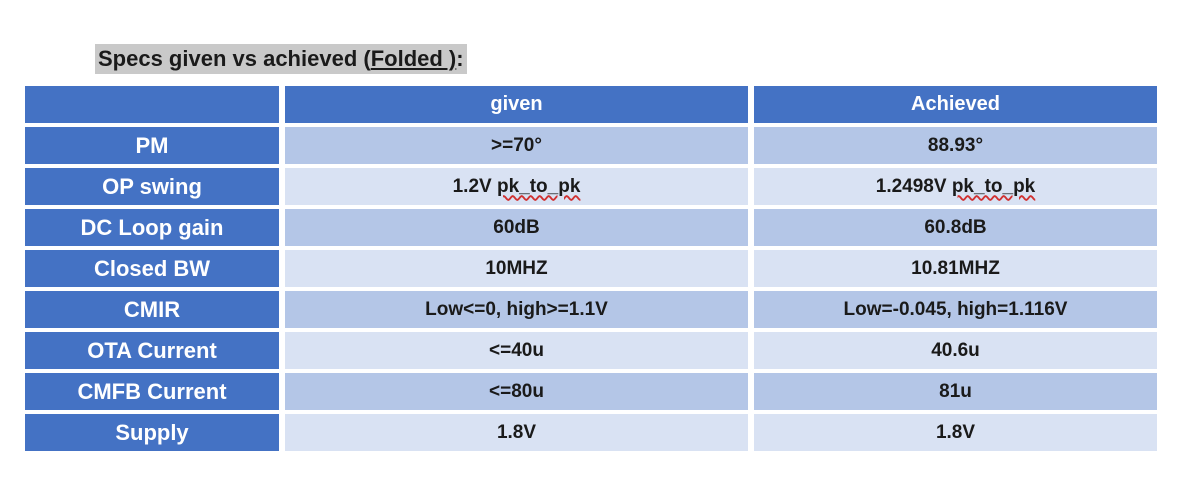 This screenshot has width=1178, height=487. What do you see at coordinates (516, 145) in the screenshot?
I see `given-value: >=70°` at bounding box center [516, 145].